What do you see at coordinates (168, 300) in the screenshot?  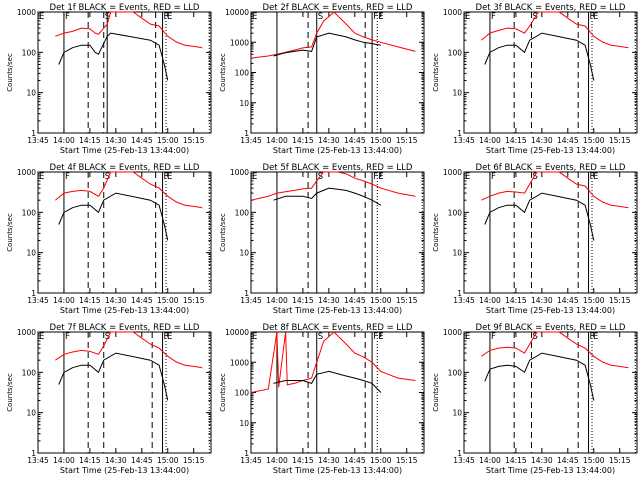 I see `det4-xtick-label: 15:00` at bounding box center [168, 300].